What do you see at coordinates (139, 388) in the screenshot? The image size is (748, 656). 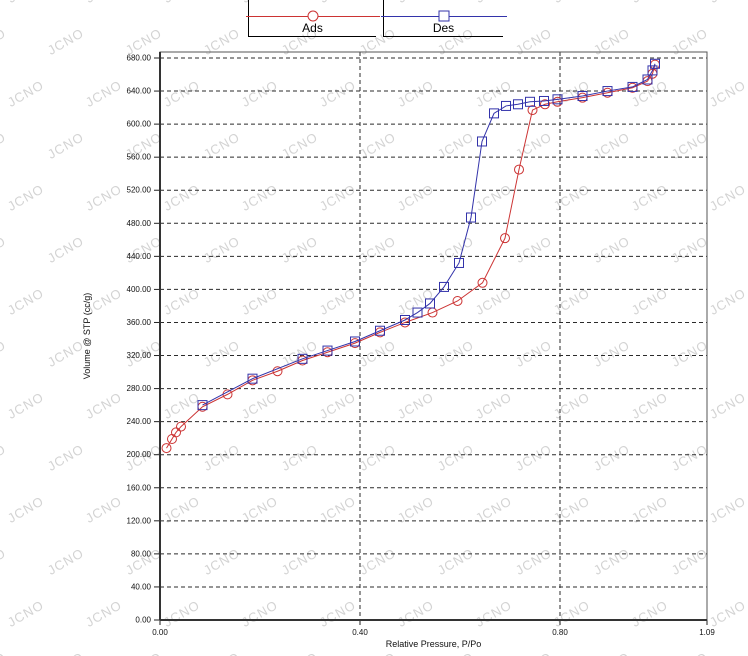 I see `svg-text: 280.00` at bounding box center [139, 388].